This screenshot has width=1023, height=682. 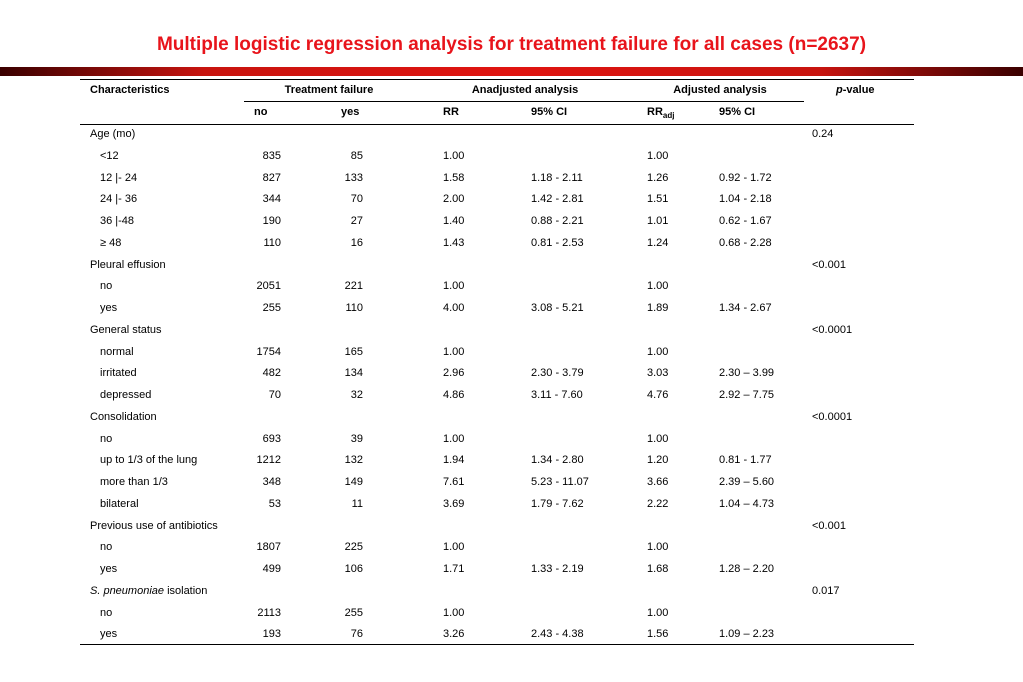 I want to click on cell-ci-adj: 0.92 - 1.72, so click(x=745, y=177).